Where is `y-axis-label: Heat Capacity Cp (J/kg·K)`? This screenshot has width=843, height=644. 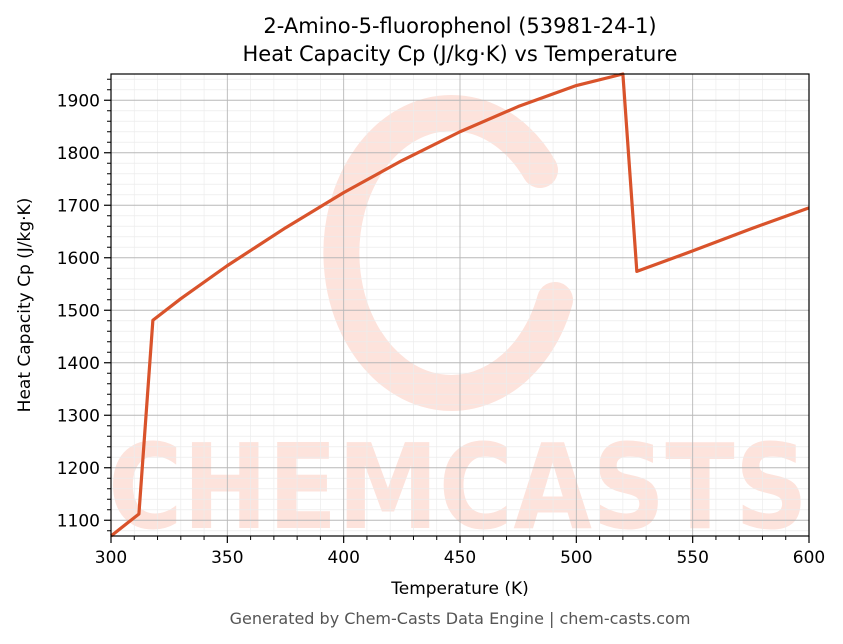 y-axis-label: Heat Capacity Cp (J/kg·K) is located at coordinates (25, 305).